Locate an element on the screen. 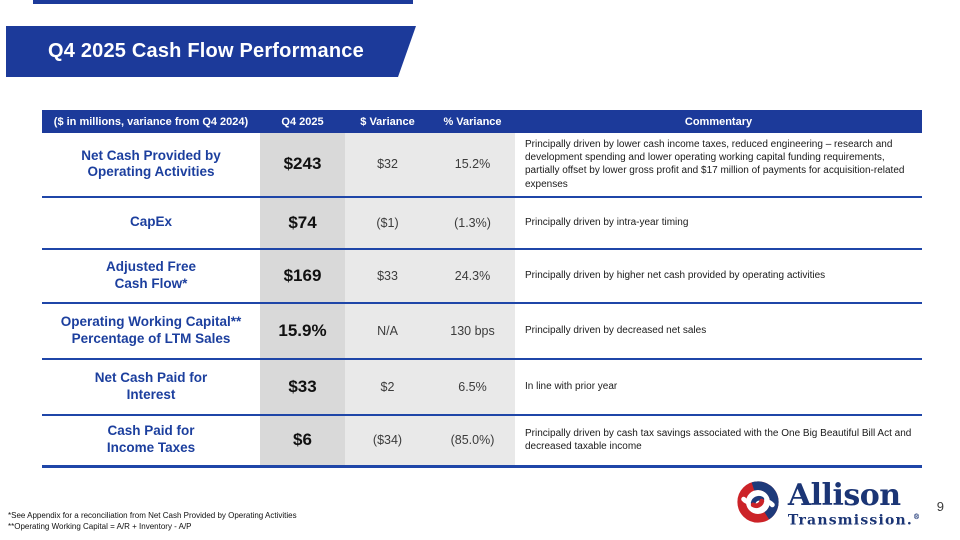 This screenshot has width=960, height=540. header-dollar-variance: $ Variance is located at coordinates (387, 121).